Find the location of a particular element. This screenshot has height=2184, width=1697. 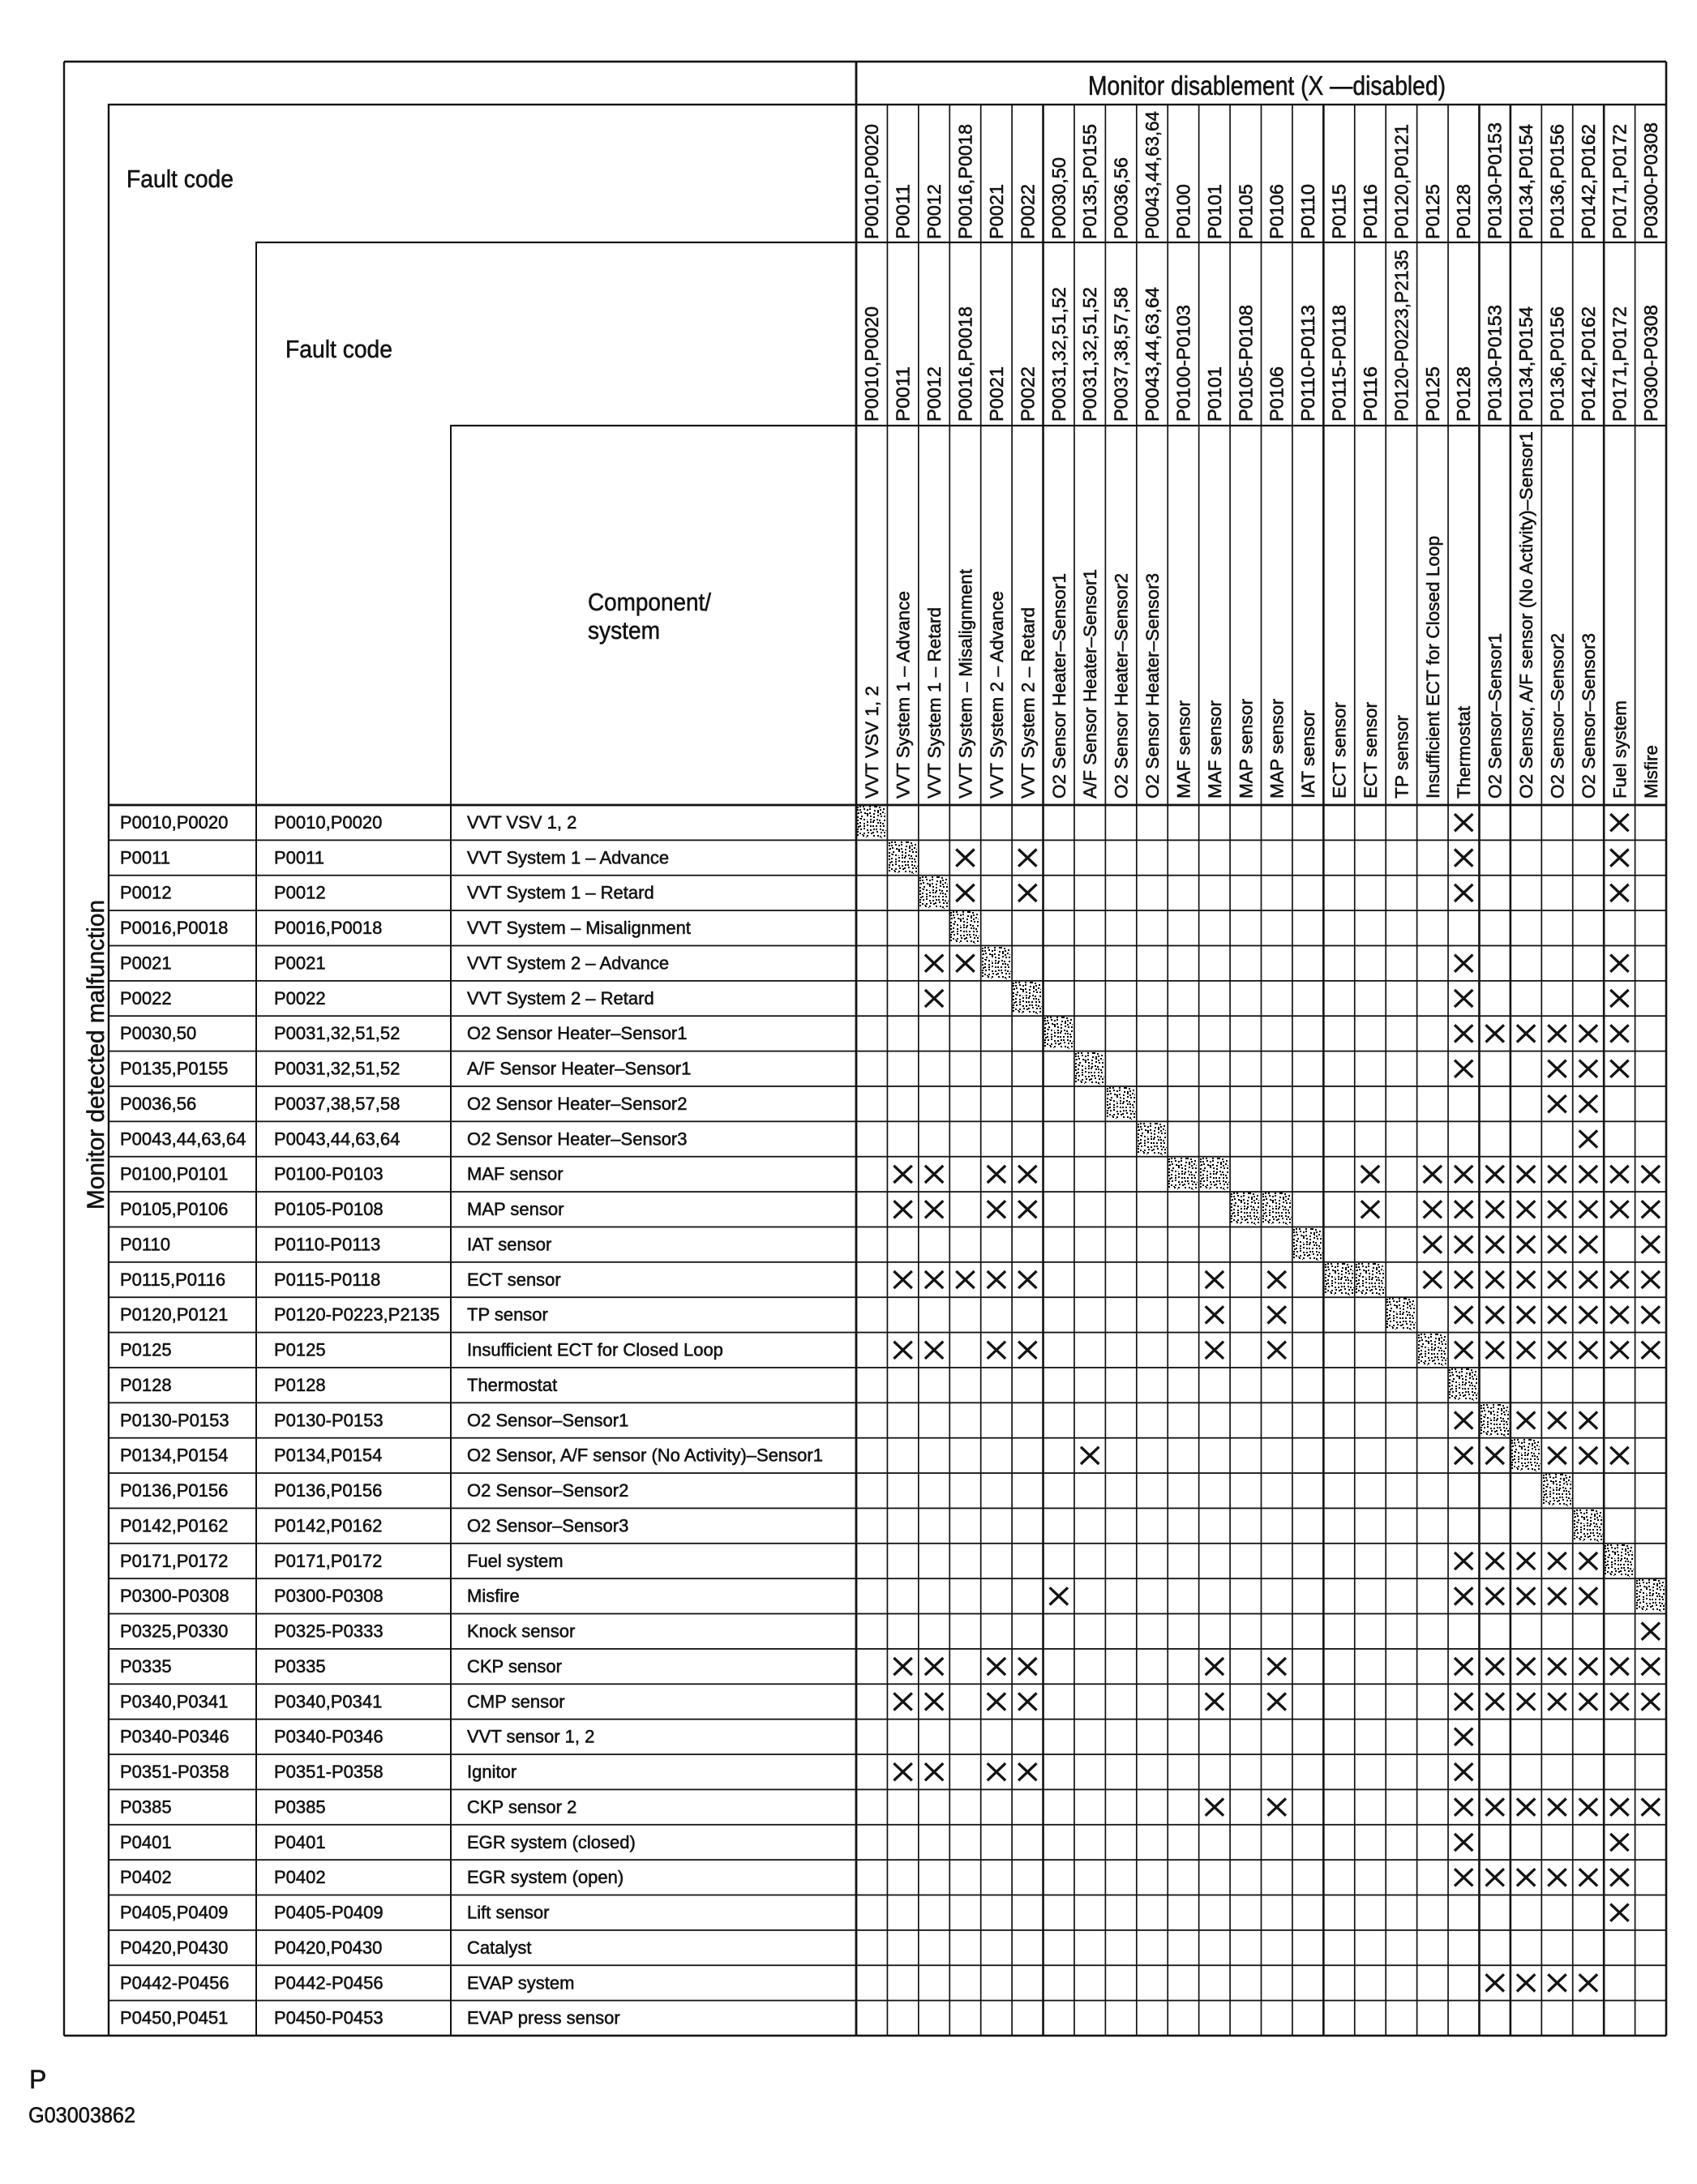

svg-text: O2 Sensor–Sensor3 is located at coordinates (1589, 716).